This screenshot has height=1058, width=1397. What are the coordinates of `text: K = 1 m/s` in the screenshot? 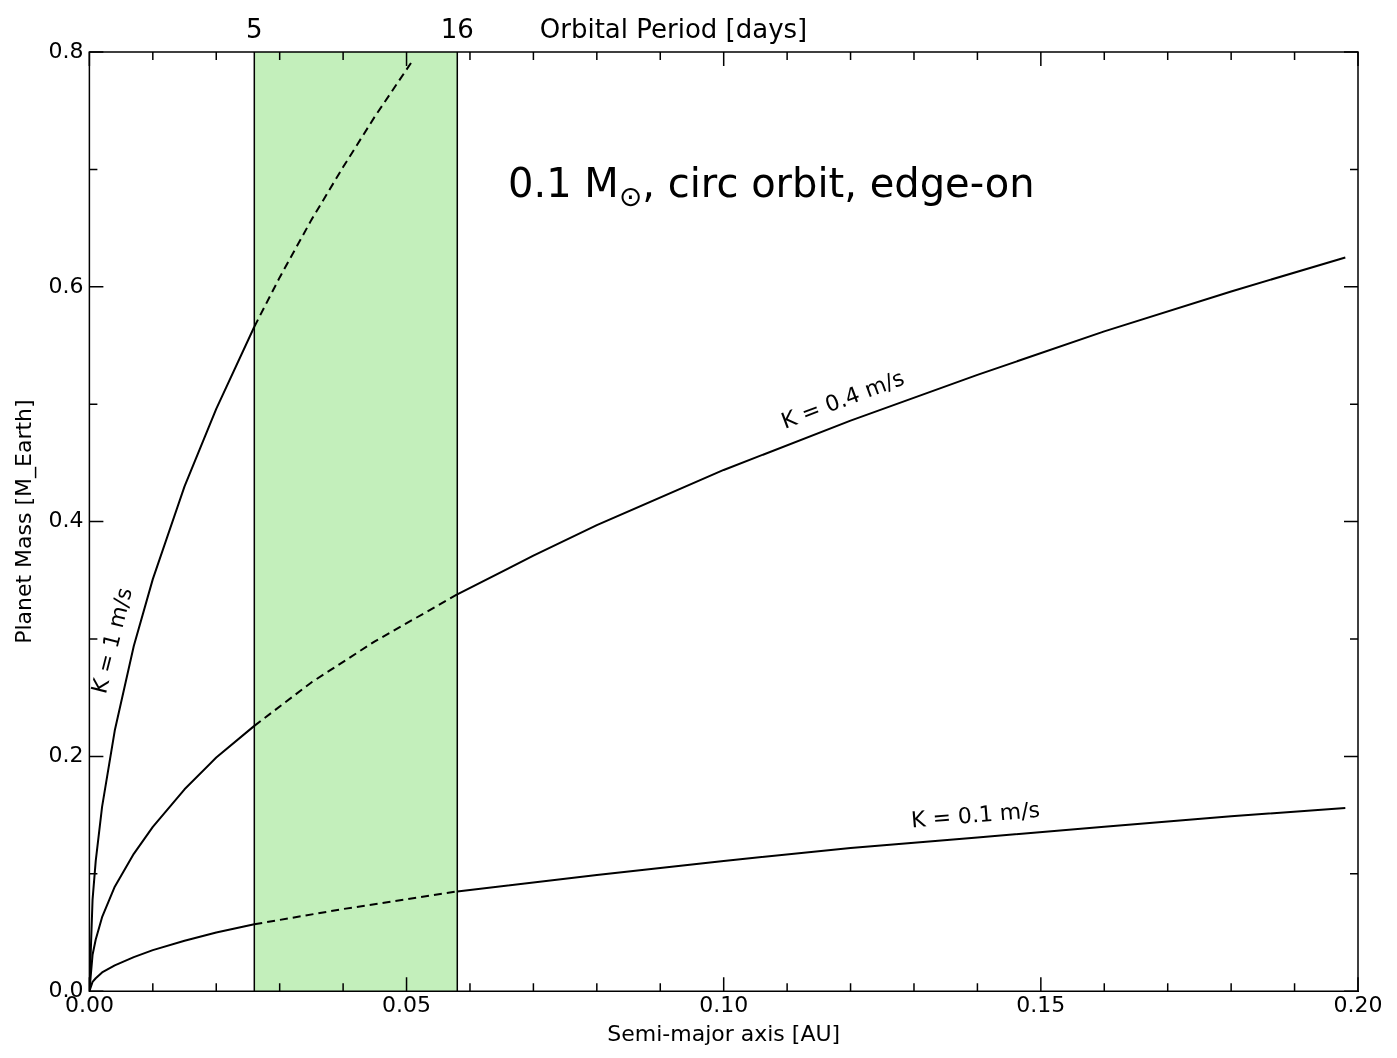 It's located at (111, 640).